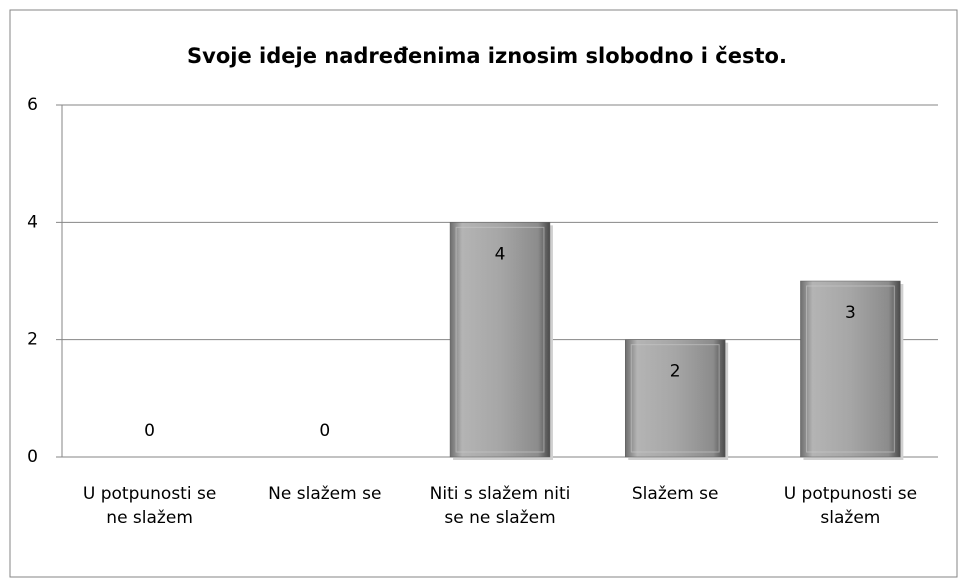 The width and height of the screenshot is (958, 578). Describe the element at coordinates (324, 494) in the screenshot. I see `x-tick-label: Ne slažem se` at that location.